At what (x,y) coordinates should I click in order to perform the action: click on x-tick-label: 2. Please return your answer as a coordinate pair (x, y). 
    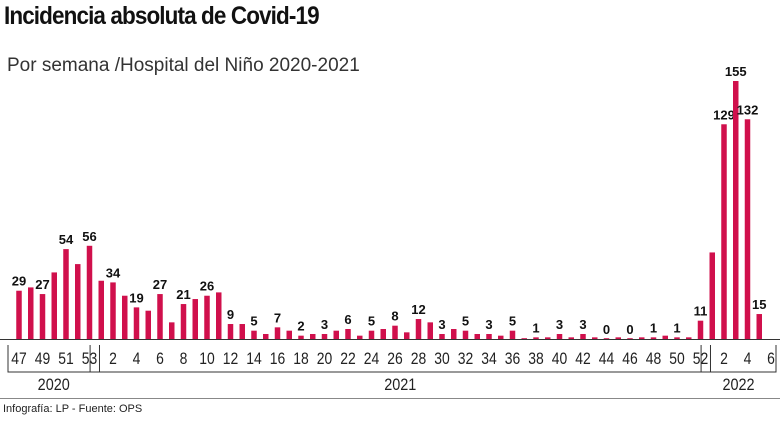
    Looking at the image, I should click on (113, 359).